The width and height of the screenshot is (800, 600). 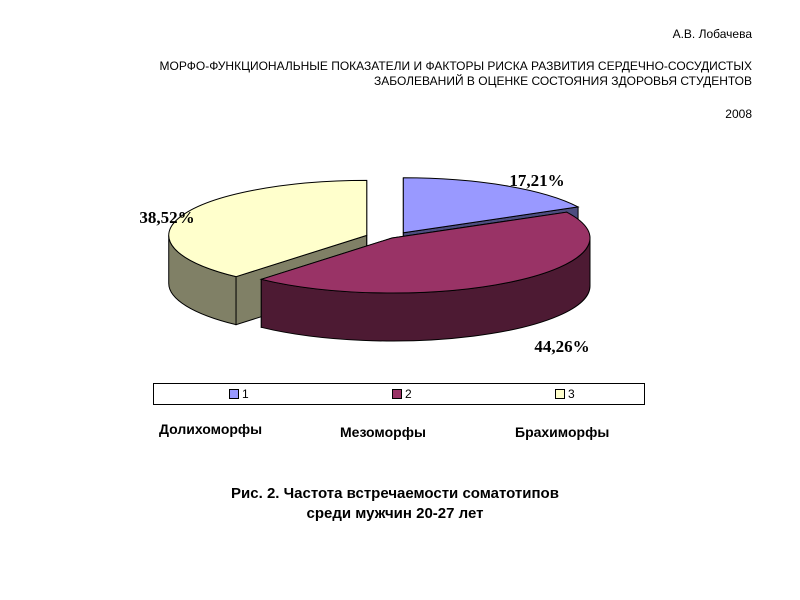 What do you see at coordinates (536, 180) in the screenshot?
I see `data-label-1: 17,21%` at bounding box center [536, 180].